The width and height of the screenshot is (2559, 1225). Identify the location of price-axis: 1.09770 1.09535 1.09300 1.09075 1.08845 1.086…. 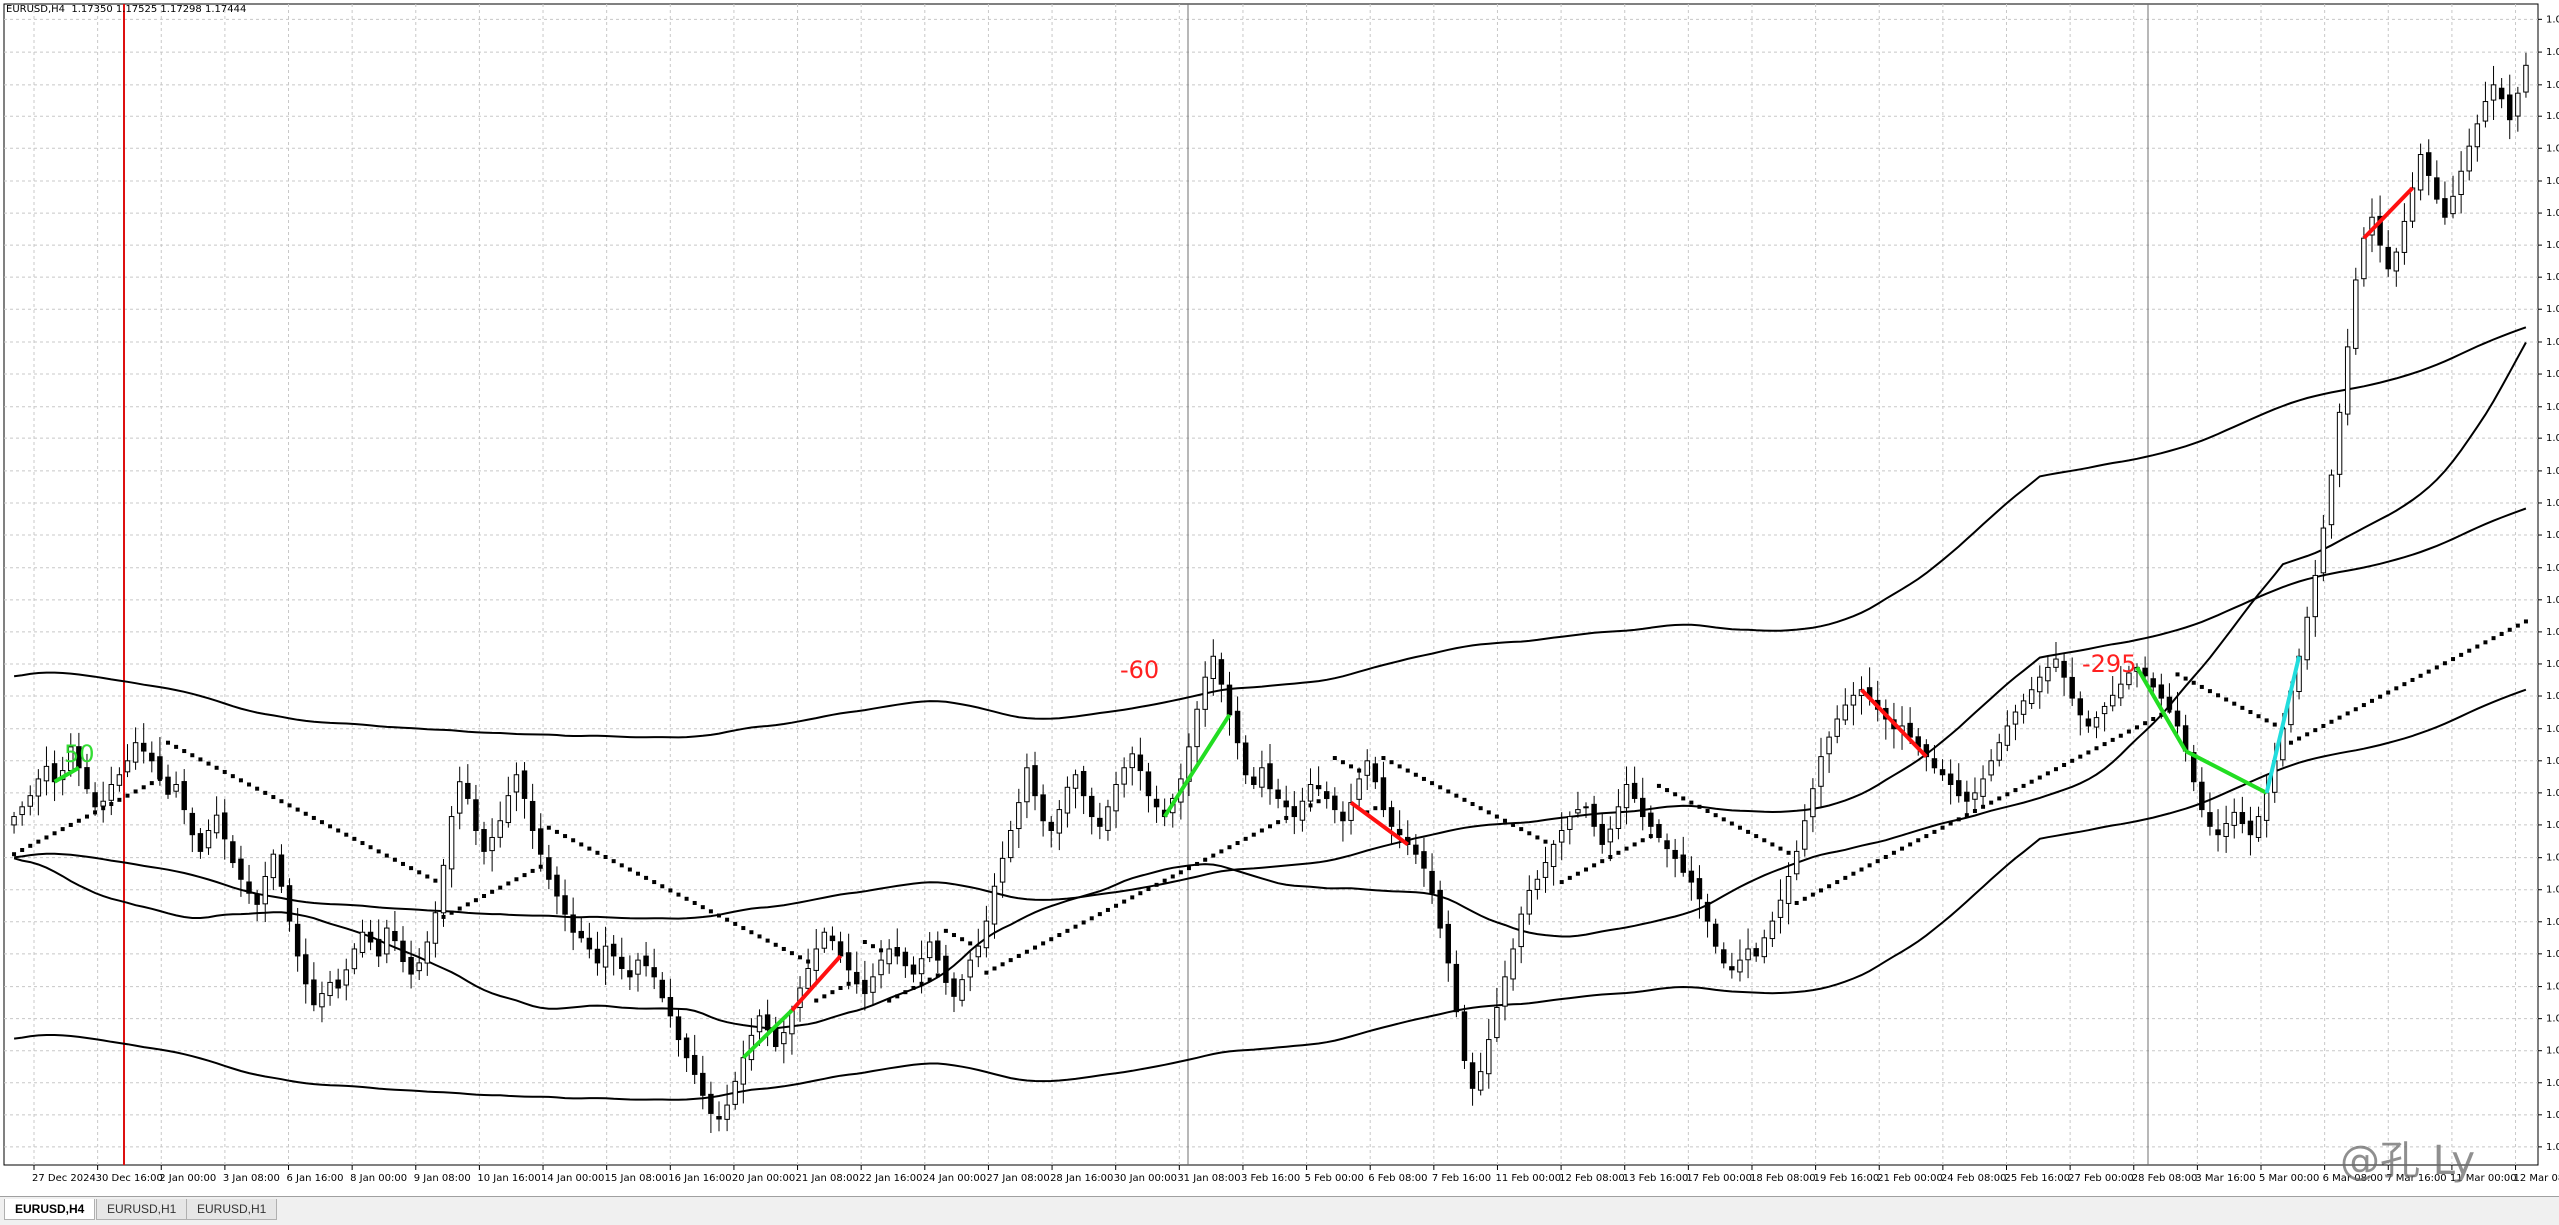
(2548, 583).